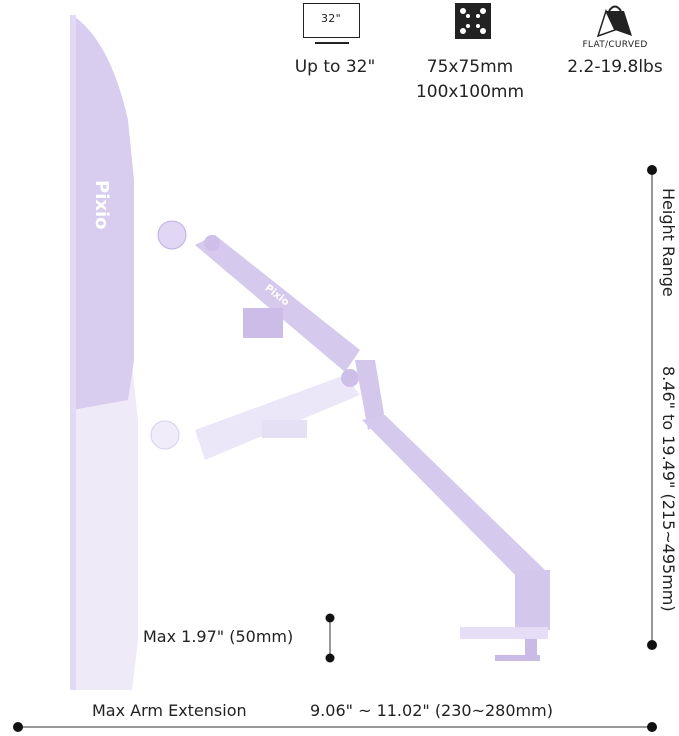  I want to click on upper-arm, so click(277, 303).